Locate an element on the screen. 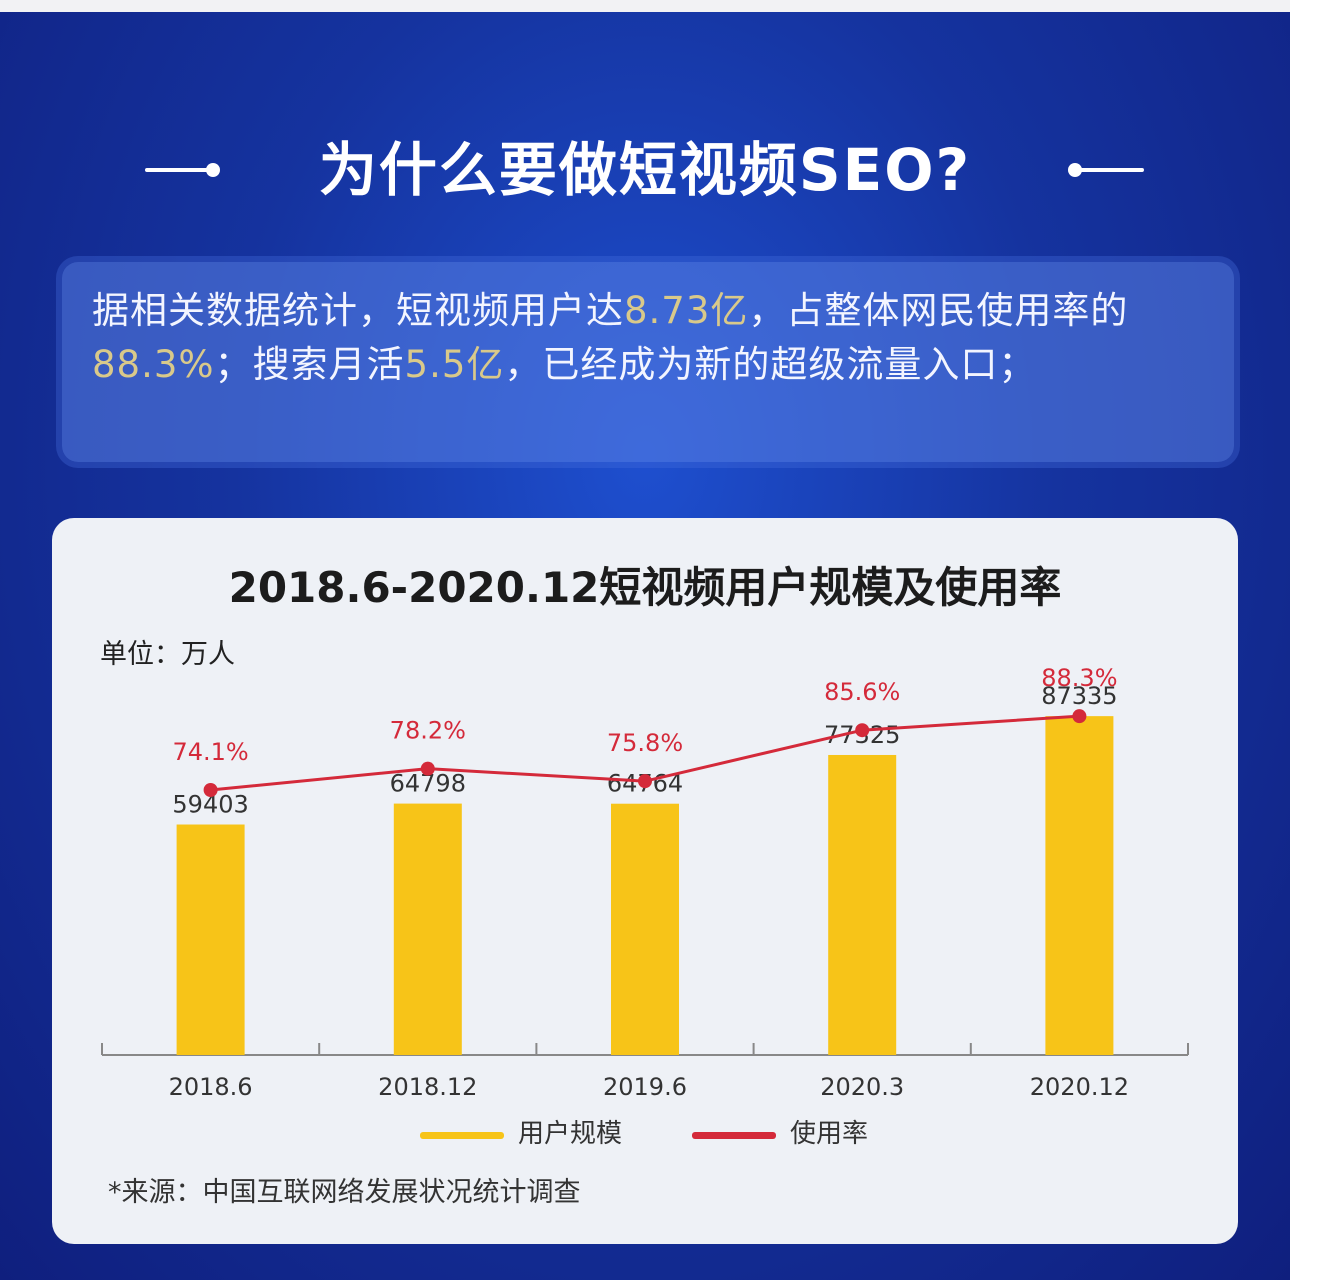  page-title: 为什么要做短视频SEO? is located at coordinates (645, 170).